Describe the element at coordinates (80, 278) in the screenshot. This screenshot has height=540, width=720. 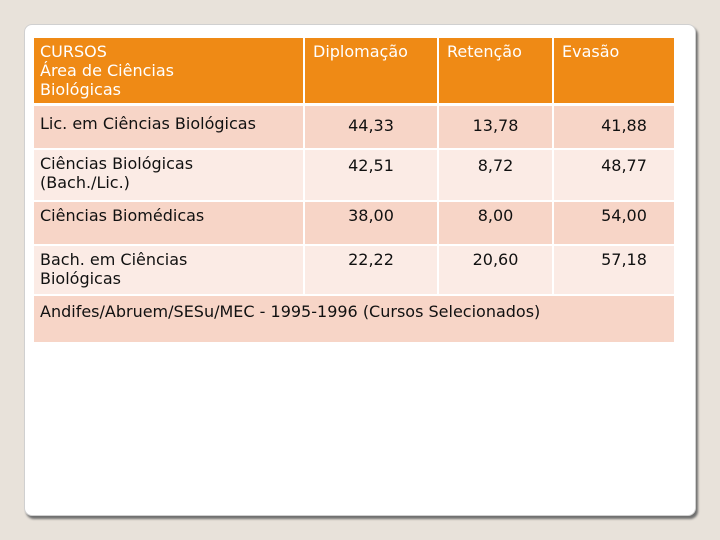
I see `course-name-line2: Biológicas` at that location.